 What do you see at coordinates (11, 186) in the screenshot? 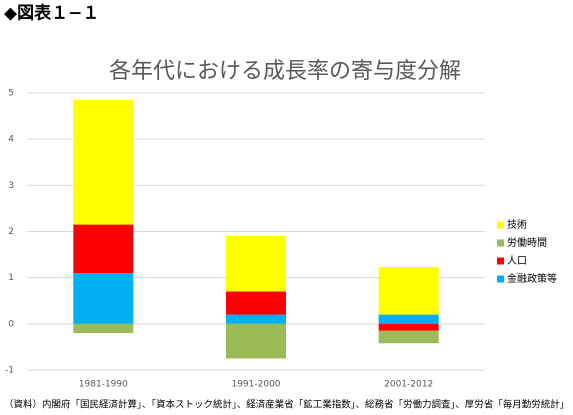
I see `y-tick-label: 3` at bounding box center [11, 186].